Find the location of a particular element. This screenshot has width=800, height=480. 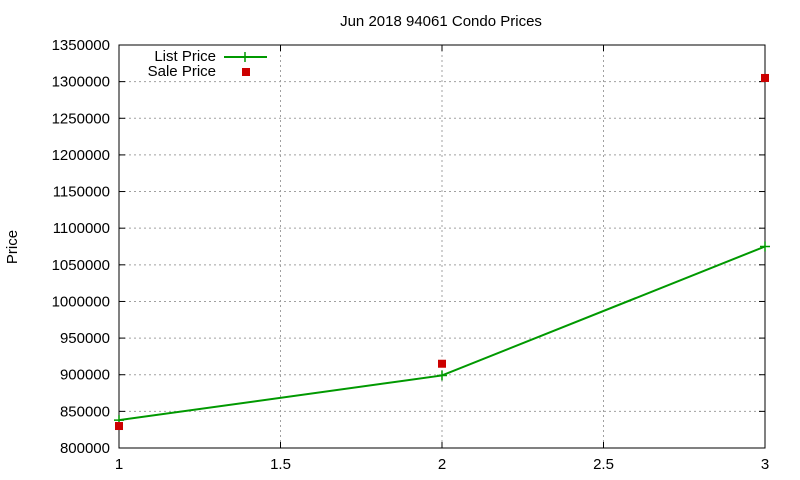

chart-title: Jun 2018 94061 Condo Prices is located at coordinates (441, 21).